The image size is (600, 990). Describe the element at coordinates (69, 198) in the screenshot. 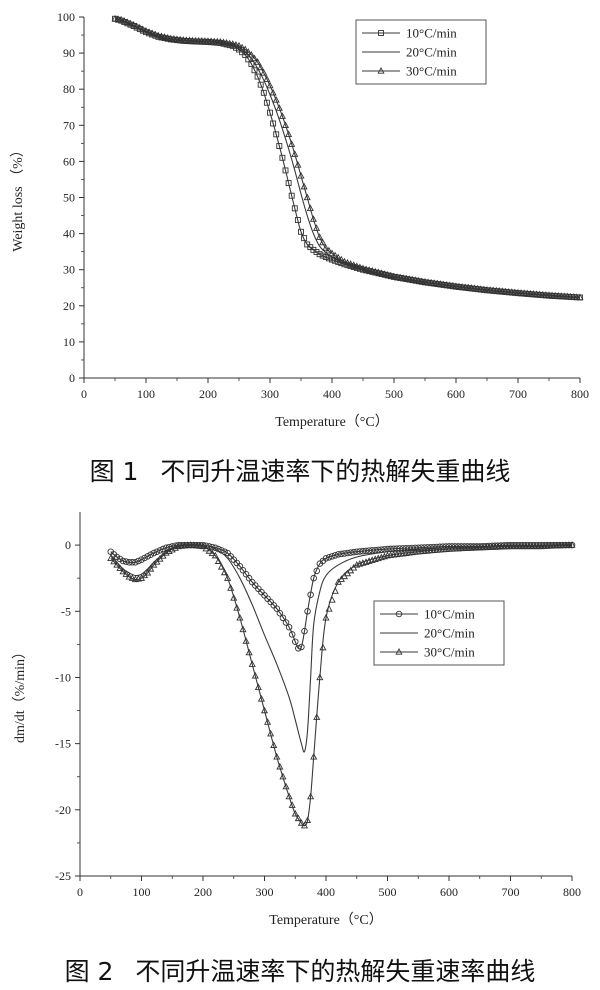

I see `y-tick-label: 50` at that location.